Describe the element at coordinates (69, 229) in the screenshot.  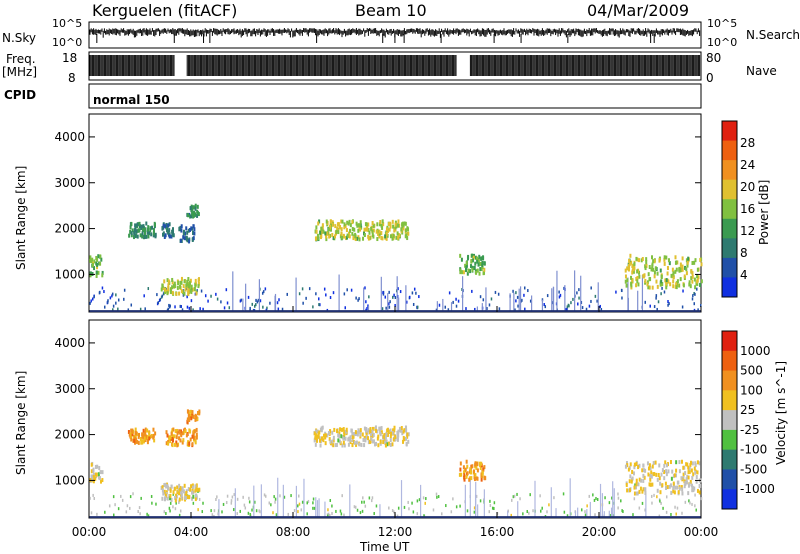
I see `ytick-label: 2000` at that location.